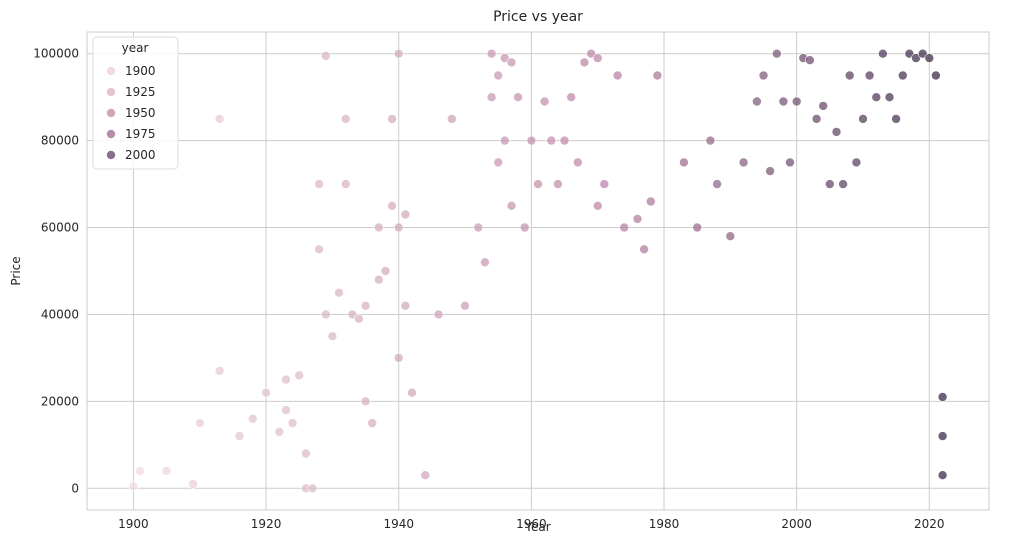  Describe the element at coordinates (140, 155) in the screenshot. I see `legend-label: 2000` at that location.